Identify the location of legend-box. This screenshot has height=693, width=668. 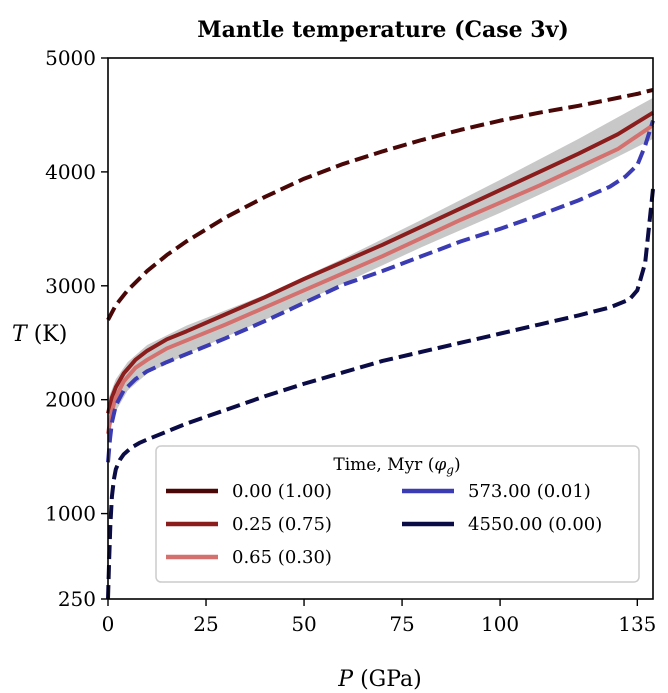
(397, 514).